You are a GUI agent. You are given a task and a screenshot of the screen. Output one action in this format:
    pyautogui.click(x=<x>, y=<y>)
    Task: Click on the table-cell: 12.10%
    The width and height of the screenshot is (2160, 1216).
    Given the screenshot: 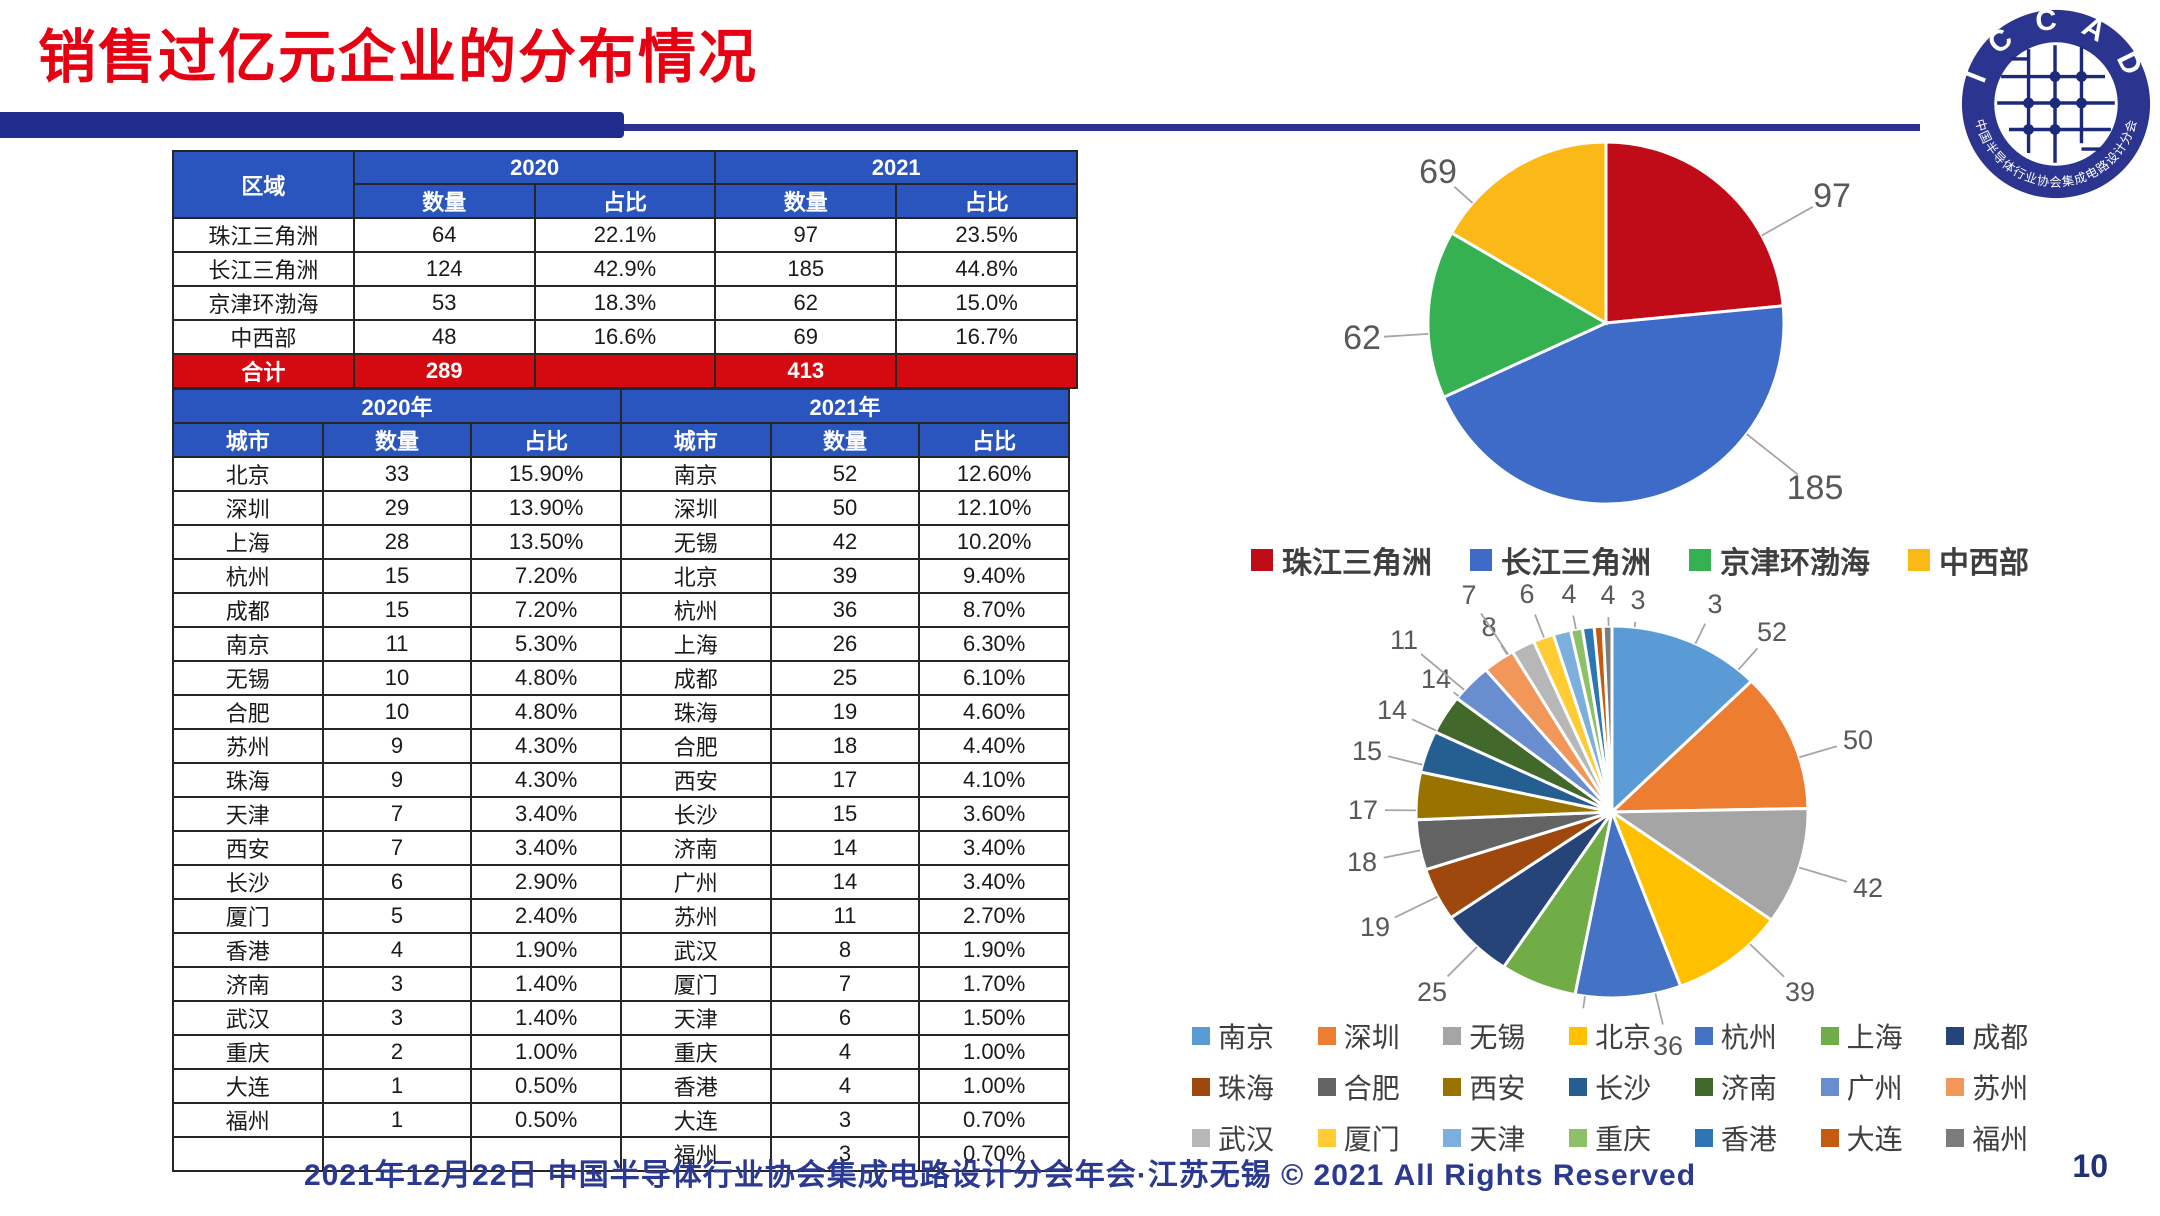 What is the action you would take?
    pyautogui.click(x=994, y=508)
    